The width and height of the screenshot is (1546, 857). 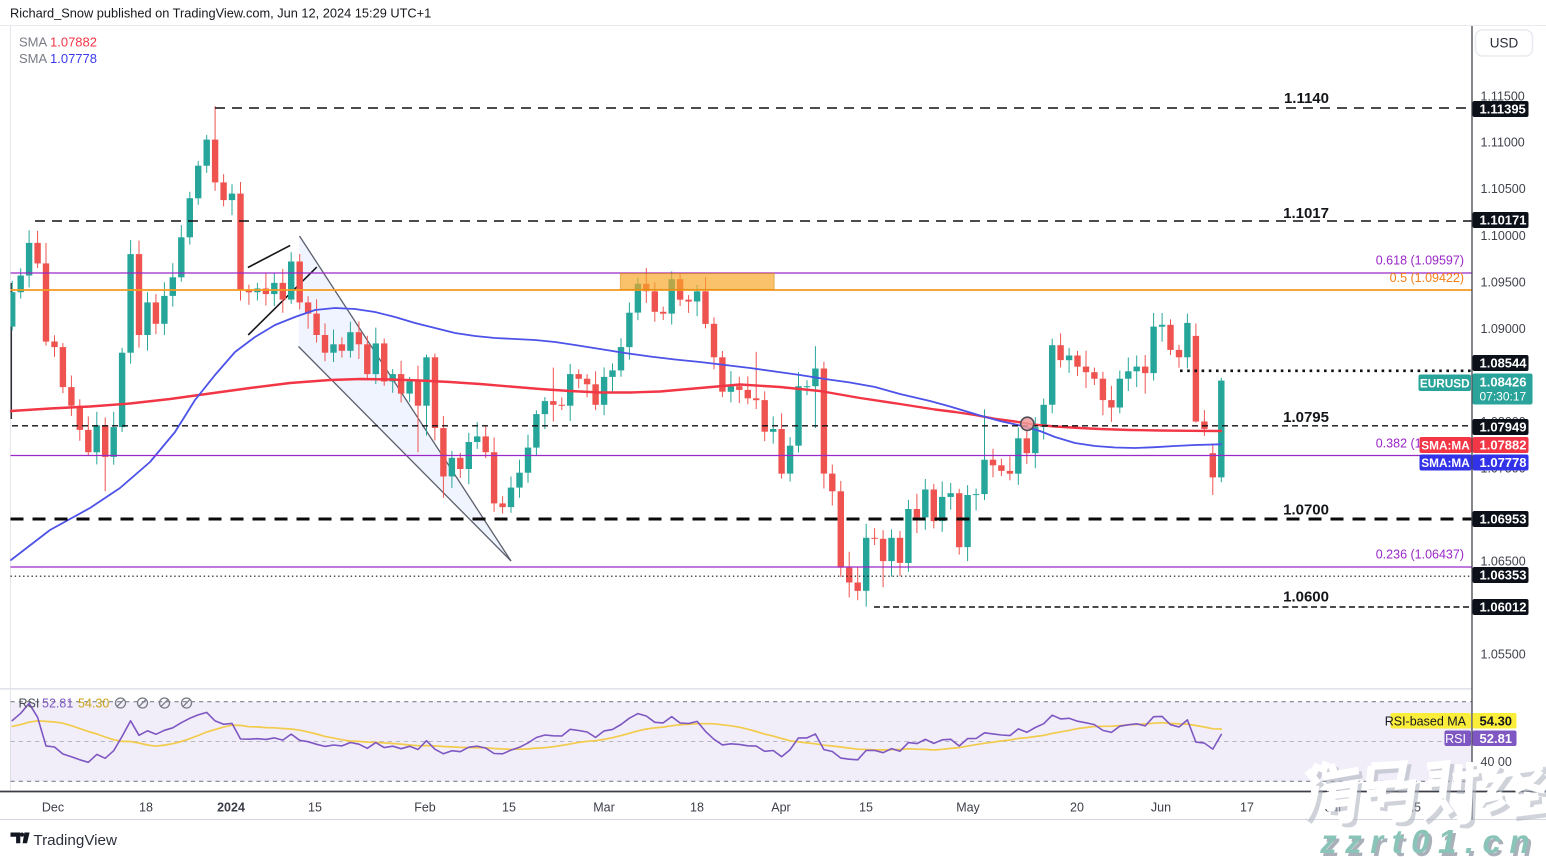 What do you see at coordinates (1503, 329) in the screenshot?
I see `svg-text: 1.09000` at bounding box center [1503, 329].